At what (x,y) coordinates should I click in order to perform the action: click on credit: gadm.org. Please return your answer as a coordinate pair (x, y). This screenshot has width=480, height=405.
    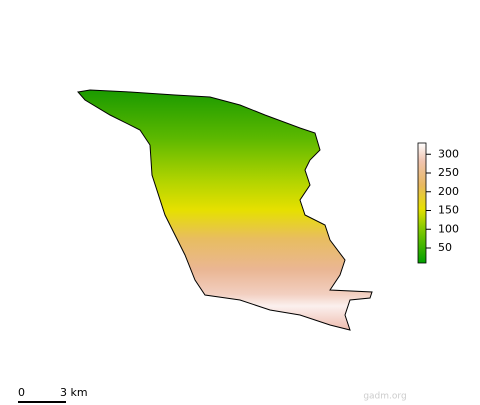
    Looking at the image, I should click on (384, 397).